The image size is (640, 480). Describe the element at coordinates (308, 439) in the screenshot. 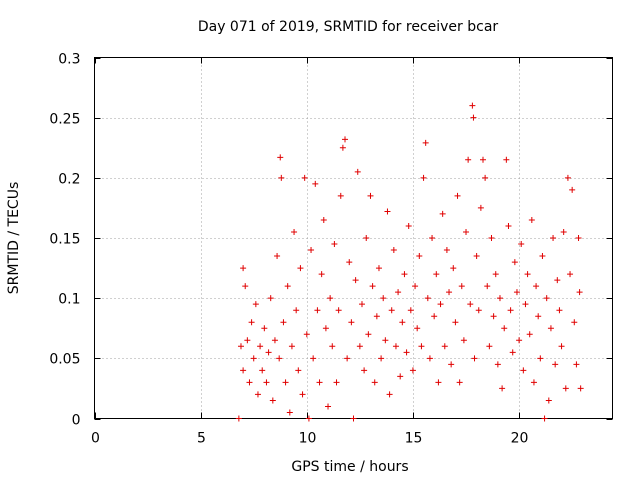

I see `x-tick-label: 10` at that location.